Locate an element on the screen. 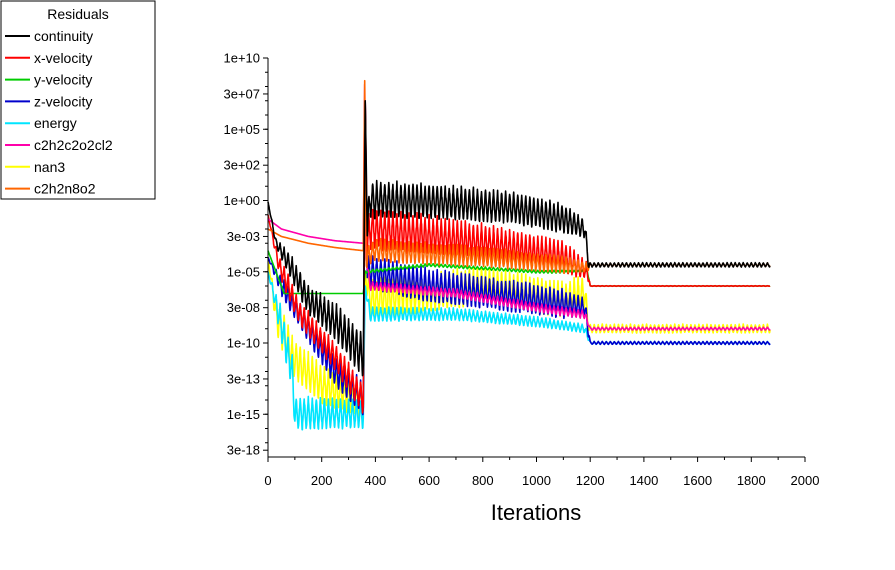 This screenshot has width=895, height=570. x-tick-label: 200 is located at coordinates (322, 480).